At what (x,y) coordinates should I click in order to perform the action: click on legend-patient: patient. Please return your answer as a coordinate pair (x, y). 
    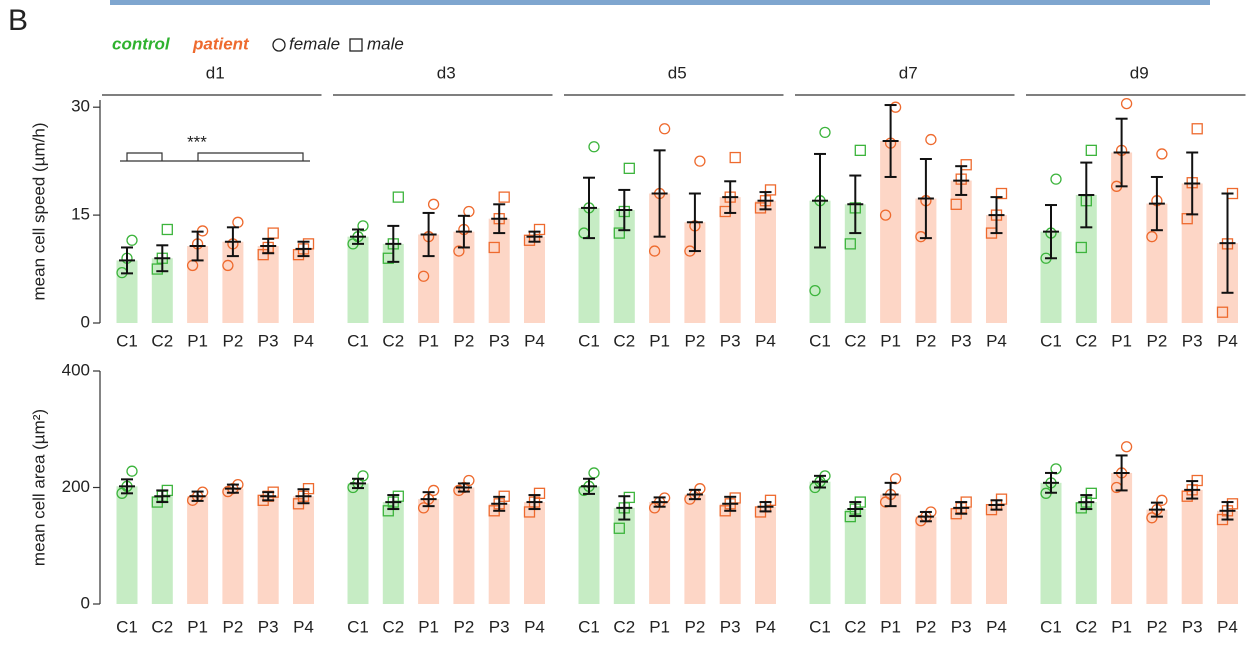
    Looking at the image, I should click on (221, 43).